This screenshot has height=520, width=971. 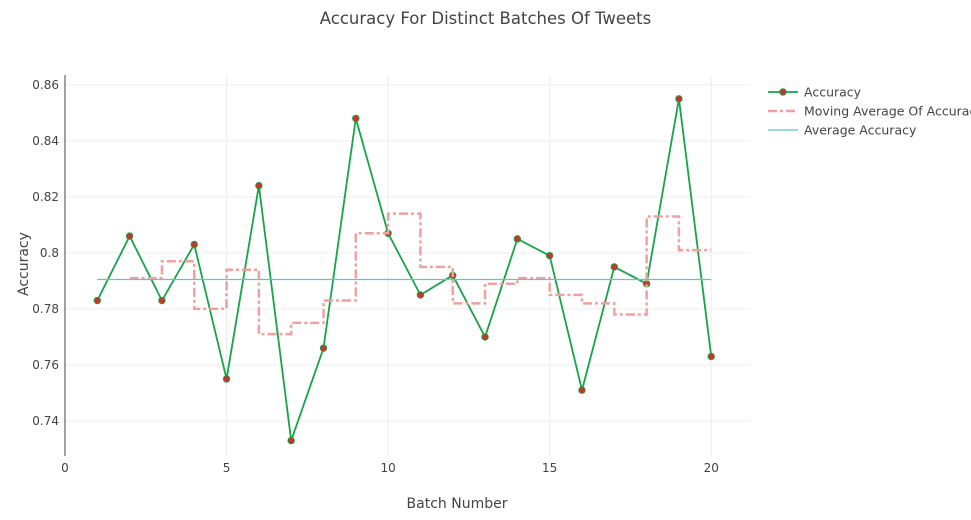 I want to click on y-tick-label: 0.8, so click(x=49, y=253).